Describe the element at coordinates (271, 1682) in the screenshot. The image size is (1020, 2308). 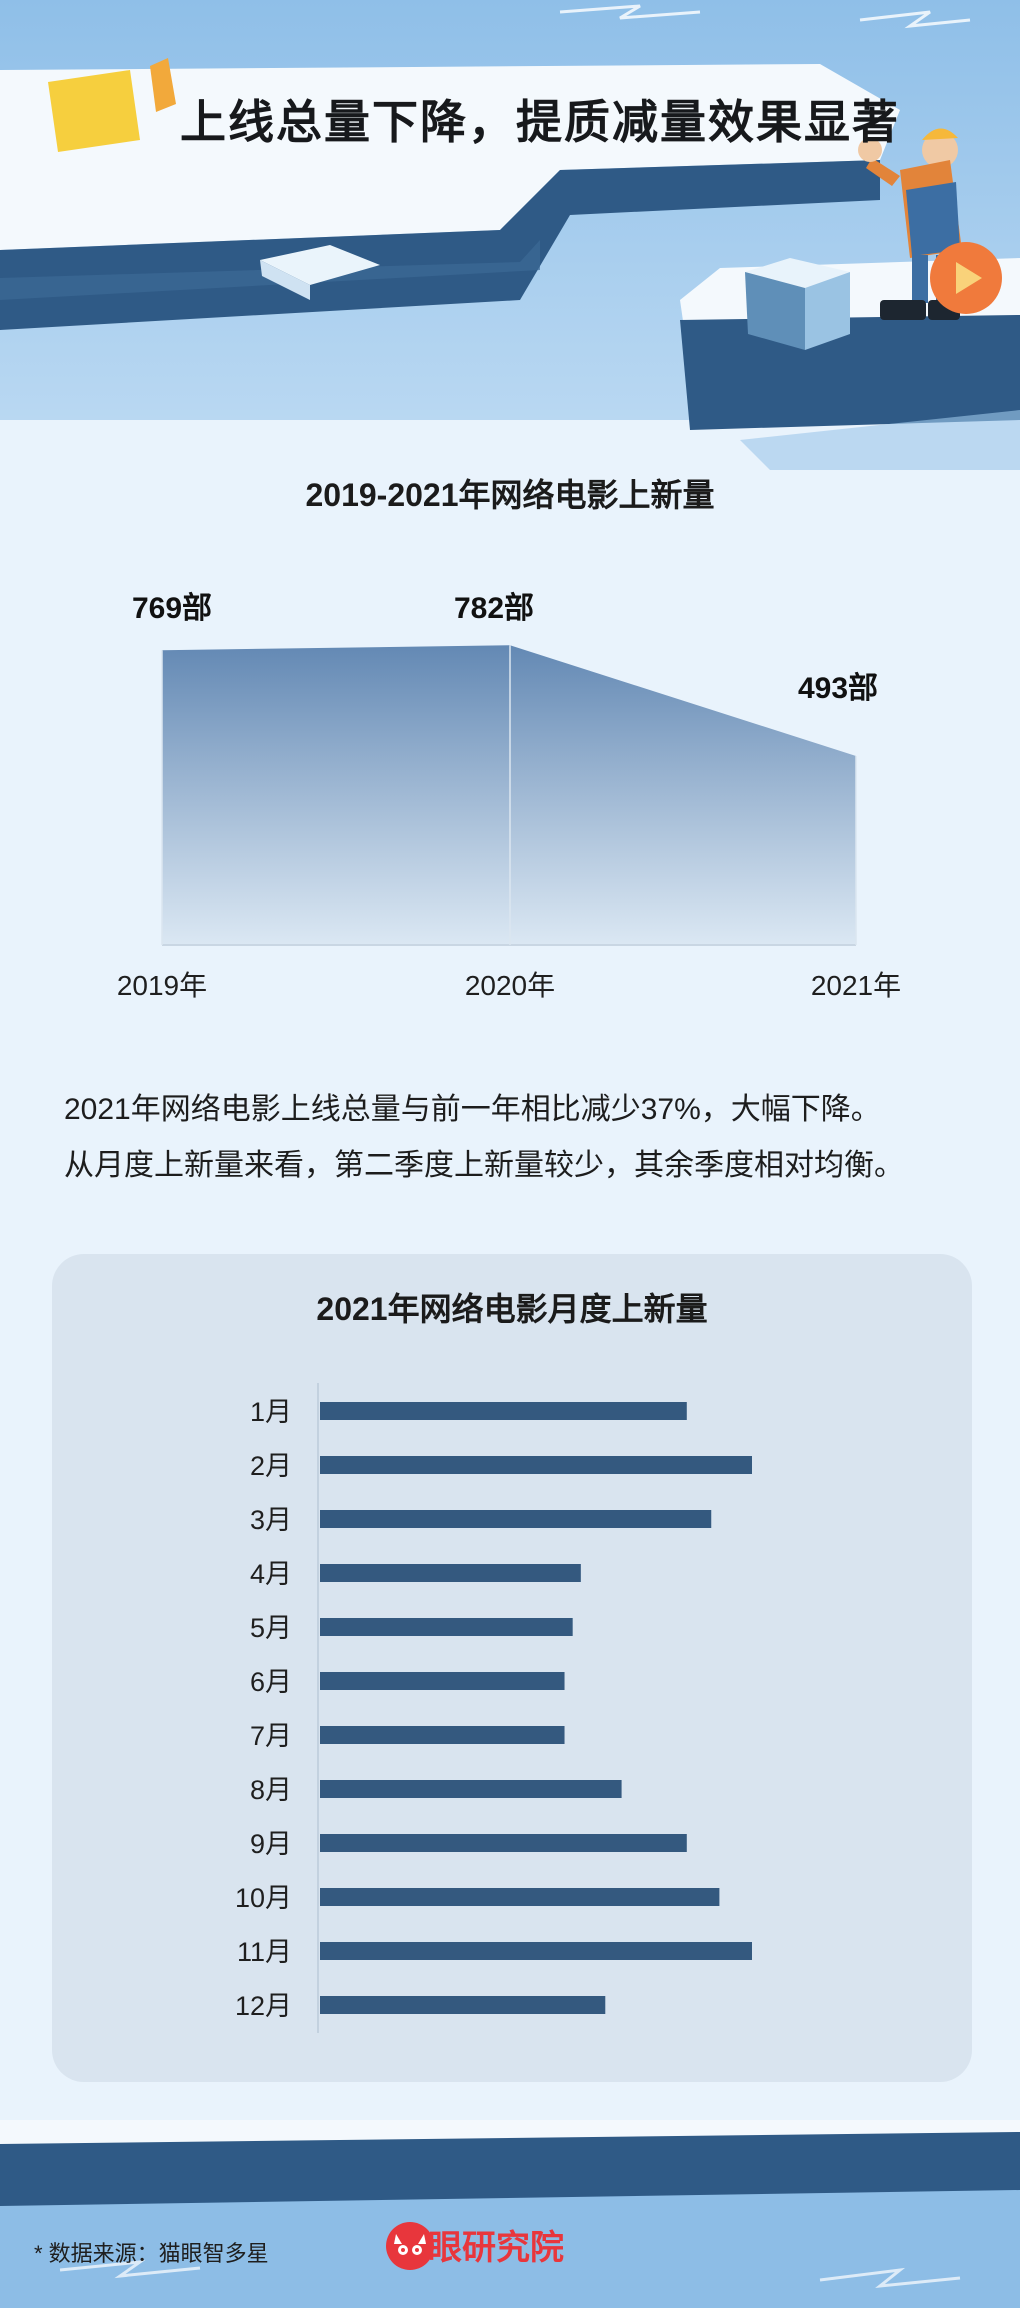
I see `y-tick-label: 6月` at that location.